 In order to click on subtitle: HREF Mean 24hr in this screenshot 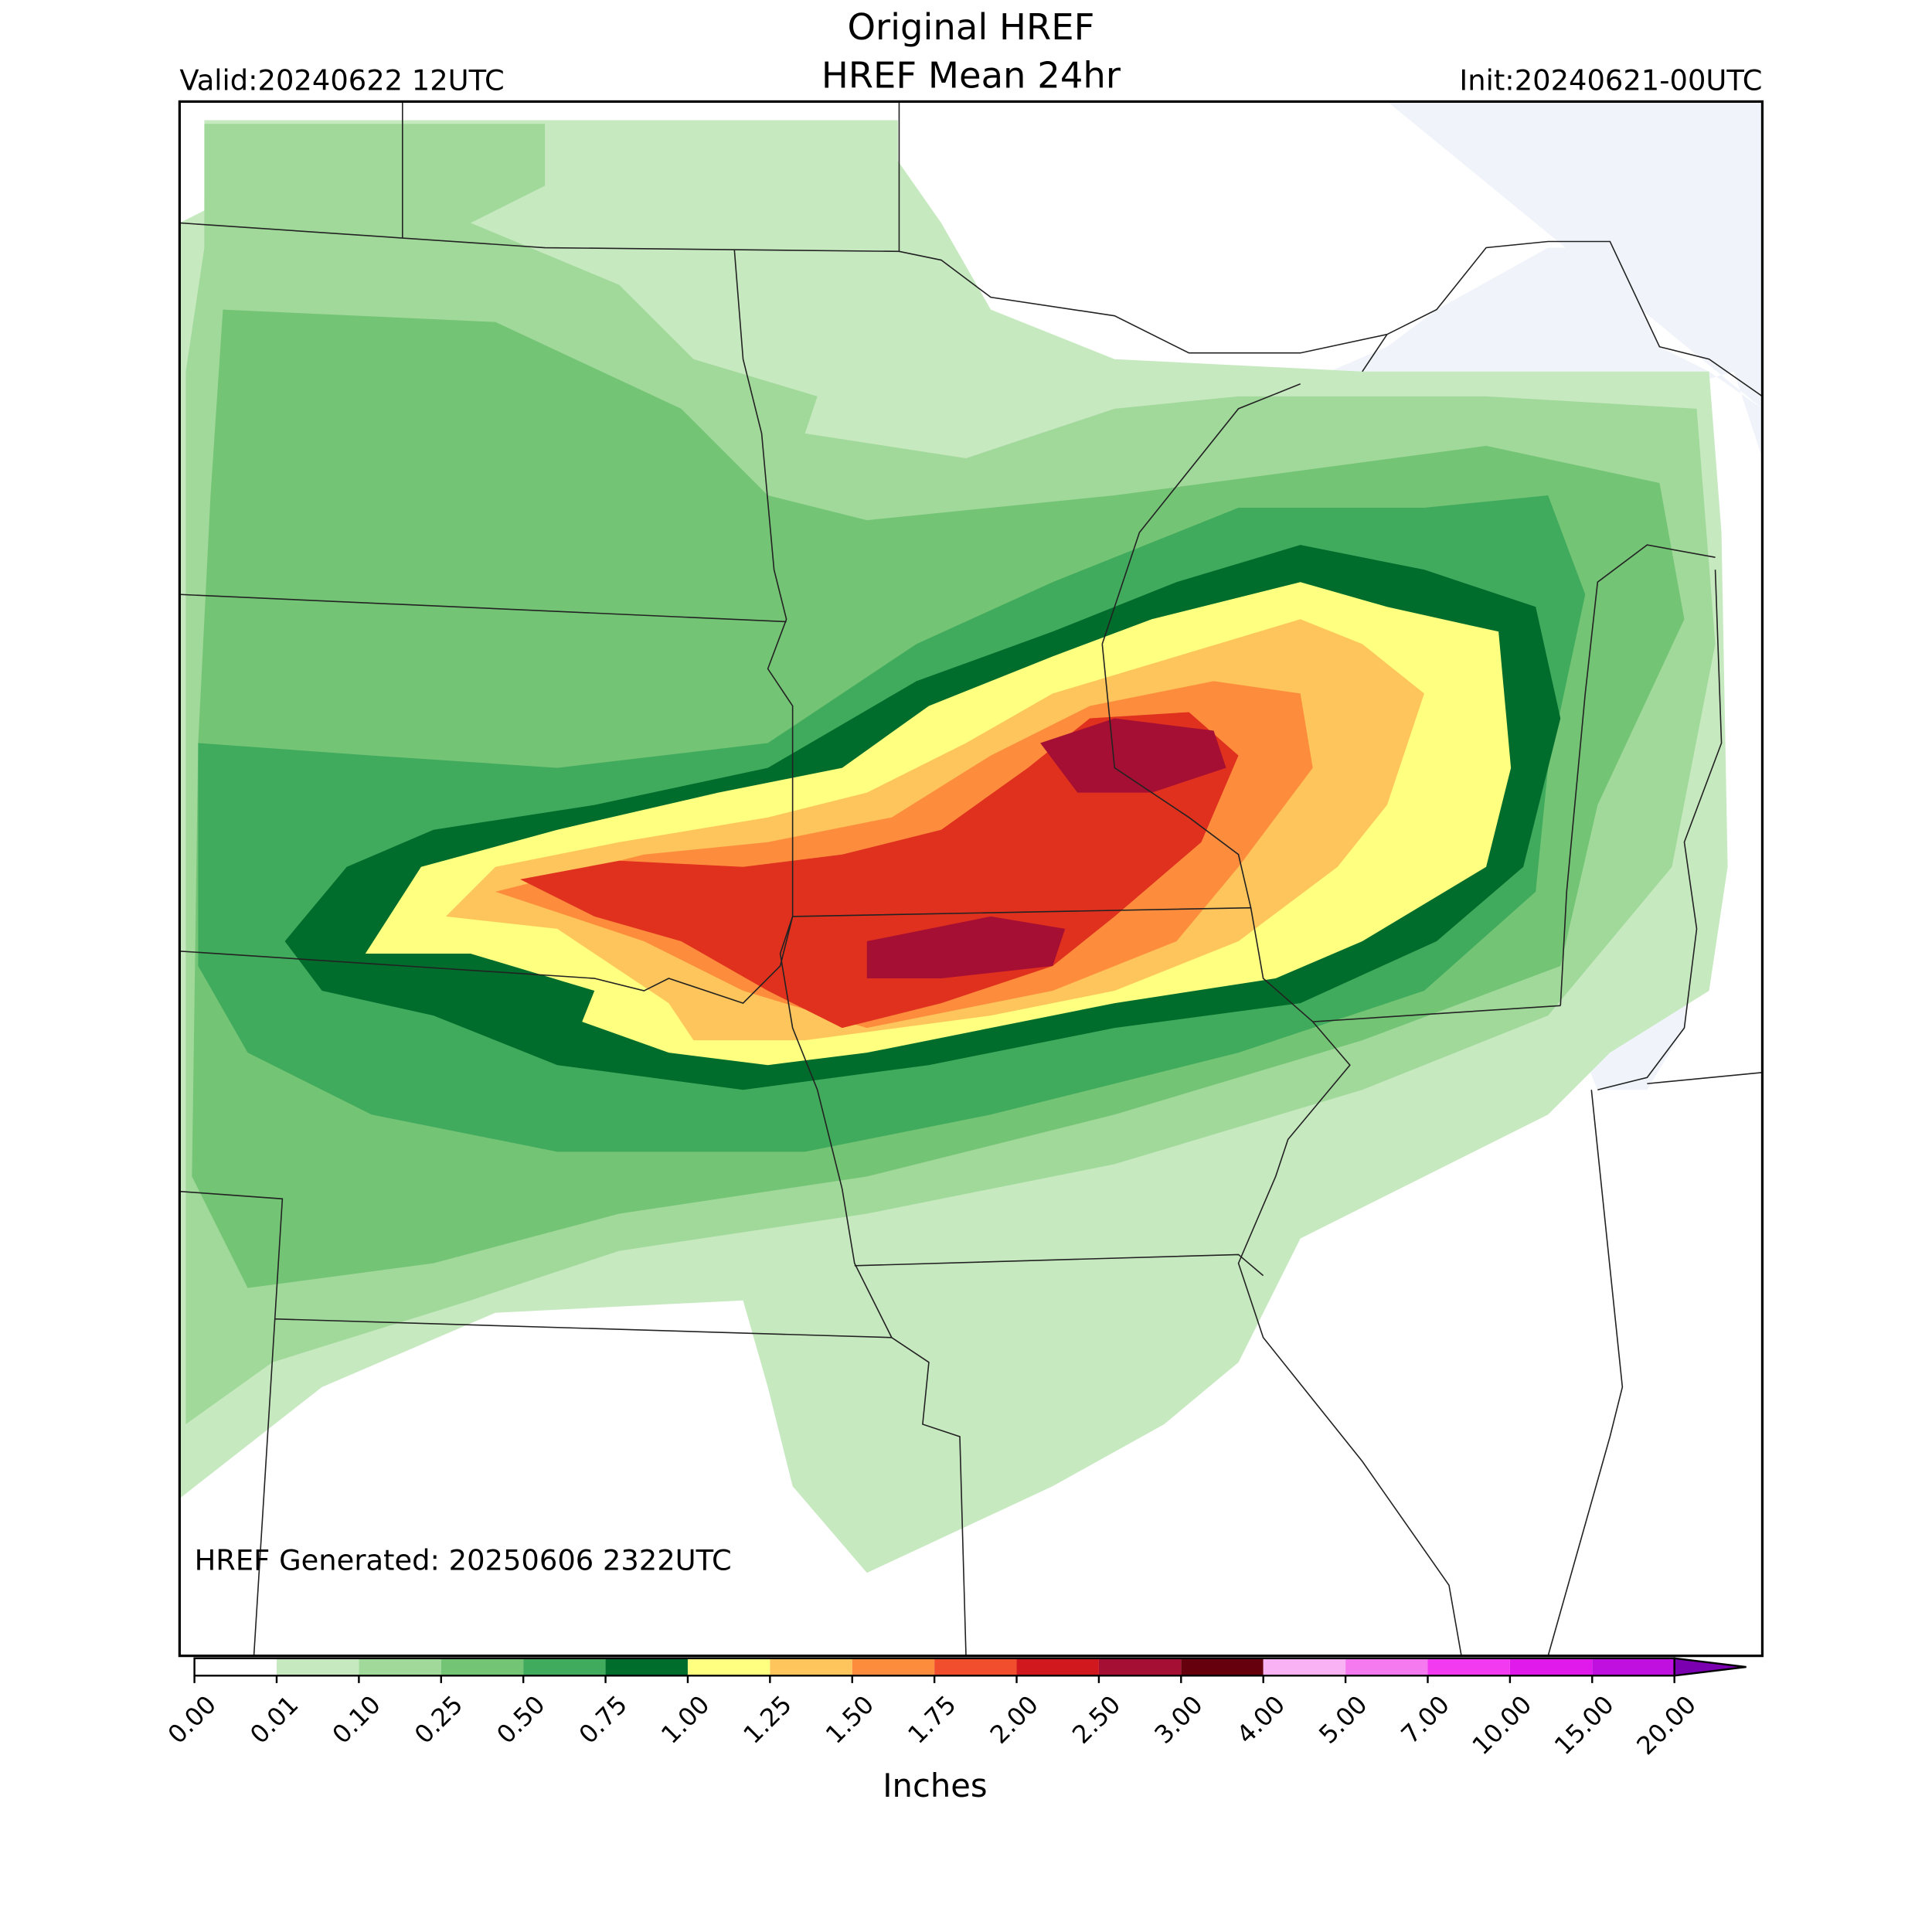, I will do `click(971, 75)`.